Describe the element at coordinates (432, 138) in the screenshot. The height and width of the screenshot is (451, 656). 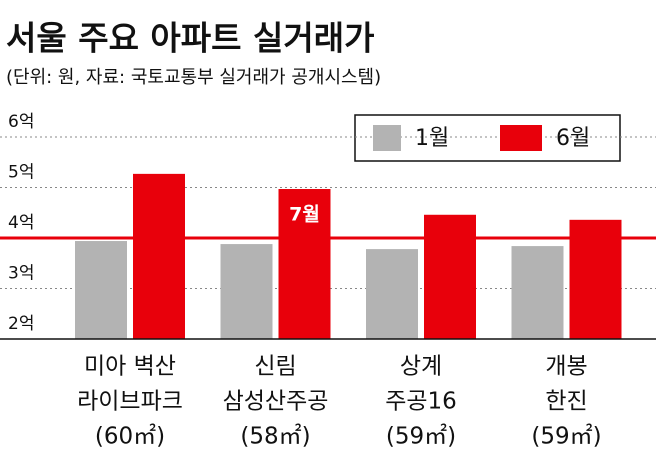
I see `legend-label: 1월` at that location.